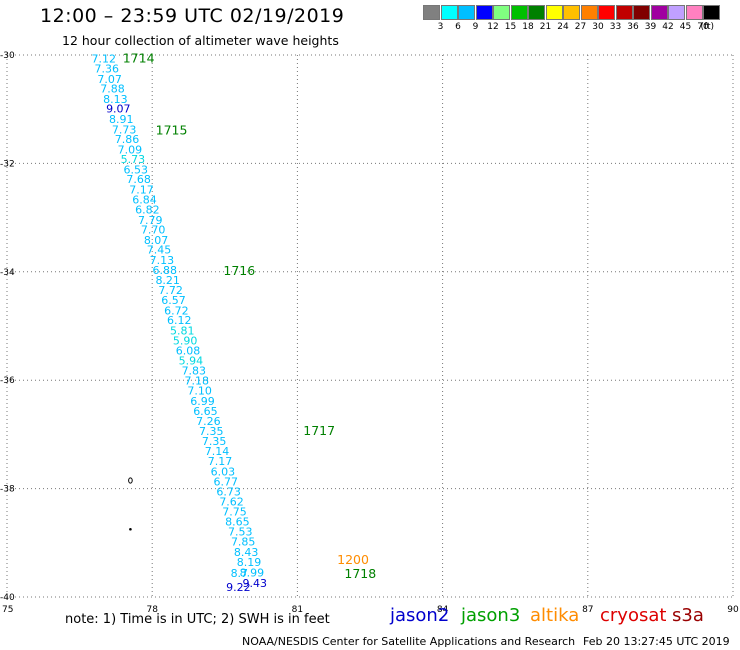 This screenshot has width=740, height=650. I want to click on colorbar-label: 15, so click(510, 27).